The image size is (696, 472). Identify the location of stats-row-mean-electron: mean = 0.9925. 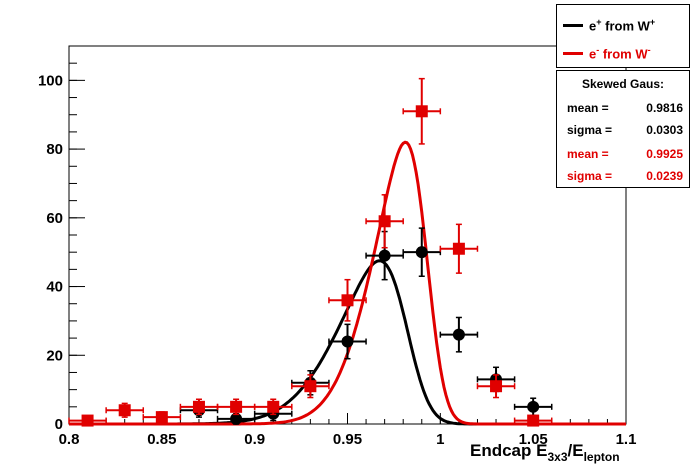
(623, 155).